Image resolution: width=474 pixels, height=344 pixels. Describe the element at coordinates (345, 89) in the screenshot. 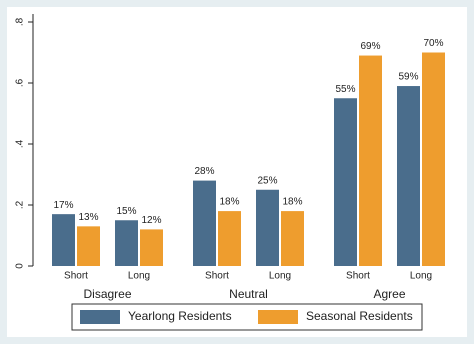

I see `value-label: 55%` at that location.